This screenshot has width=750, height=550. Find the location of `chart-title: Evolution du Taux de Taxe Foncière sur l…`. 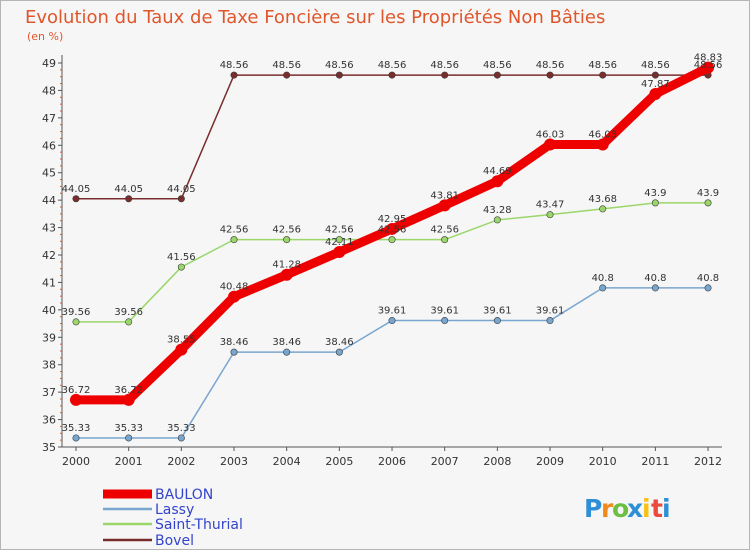

chart-title: Evolution du Taux de Taxe Foncière sur l… is located at coordinates (315, 17).